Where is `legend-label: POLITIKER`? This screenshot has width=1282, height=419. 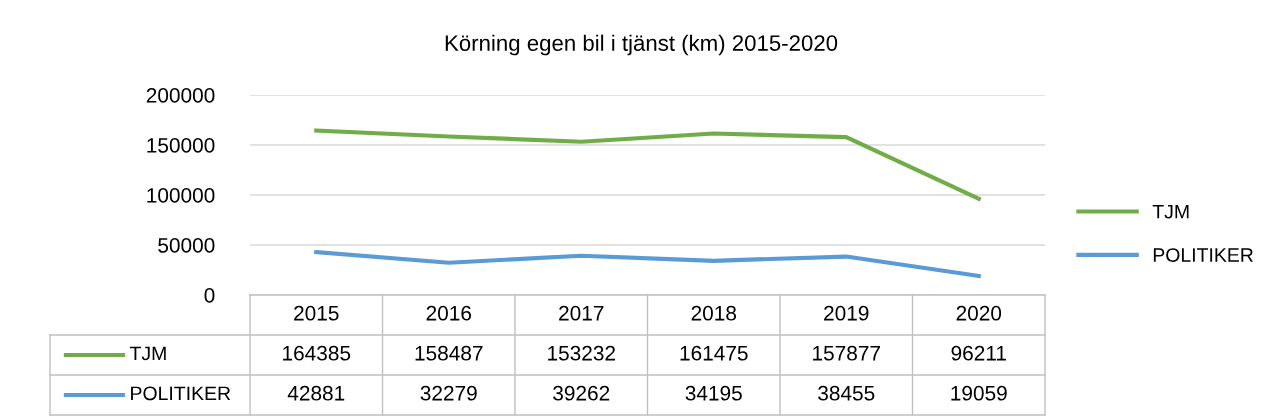 legend-label: POLITIKER is located at coordinates (181, 393).